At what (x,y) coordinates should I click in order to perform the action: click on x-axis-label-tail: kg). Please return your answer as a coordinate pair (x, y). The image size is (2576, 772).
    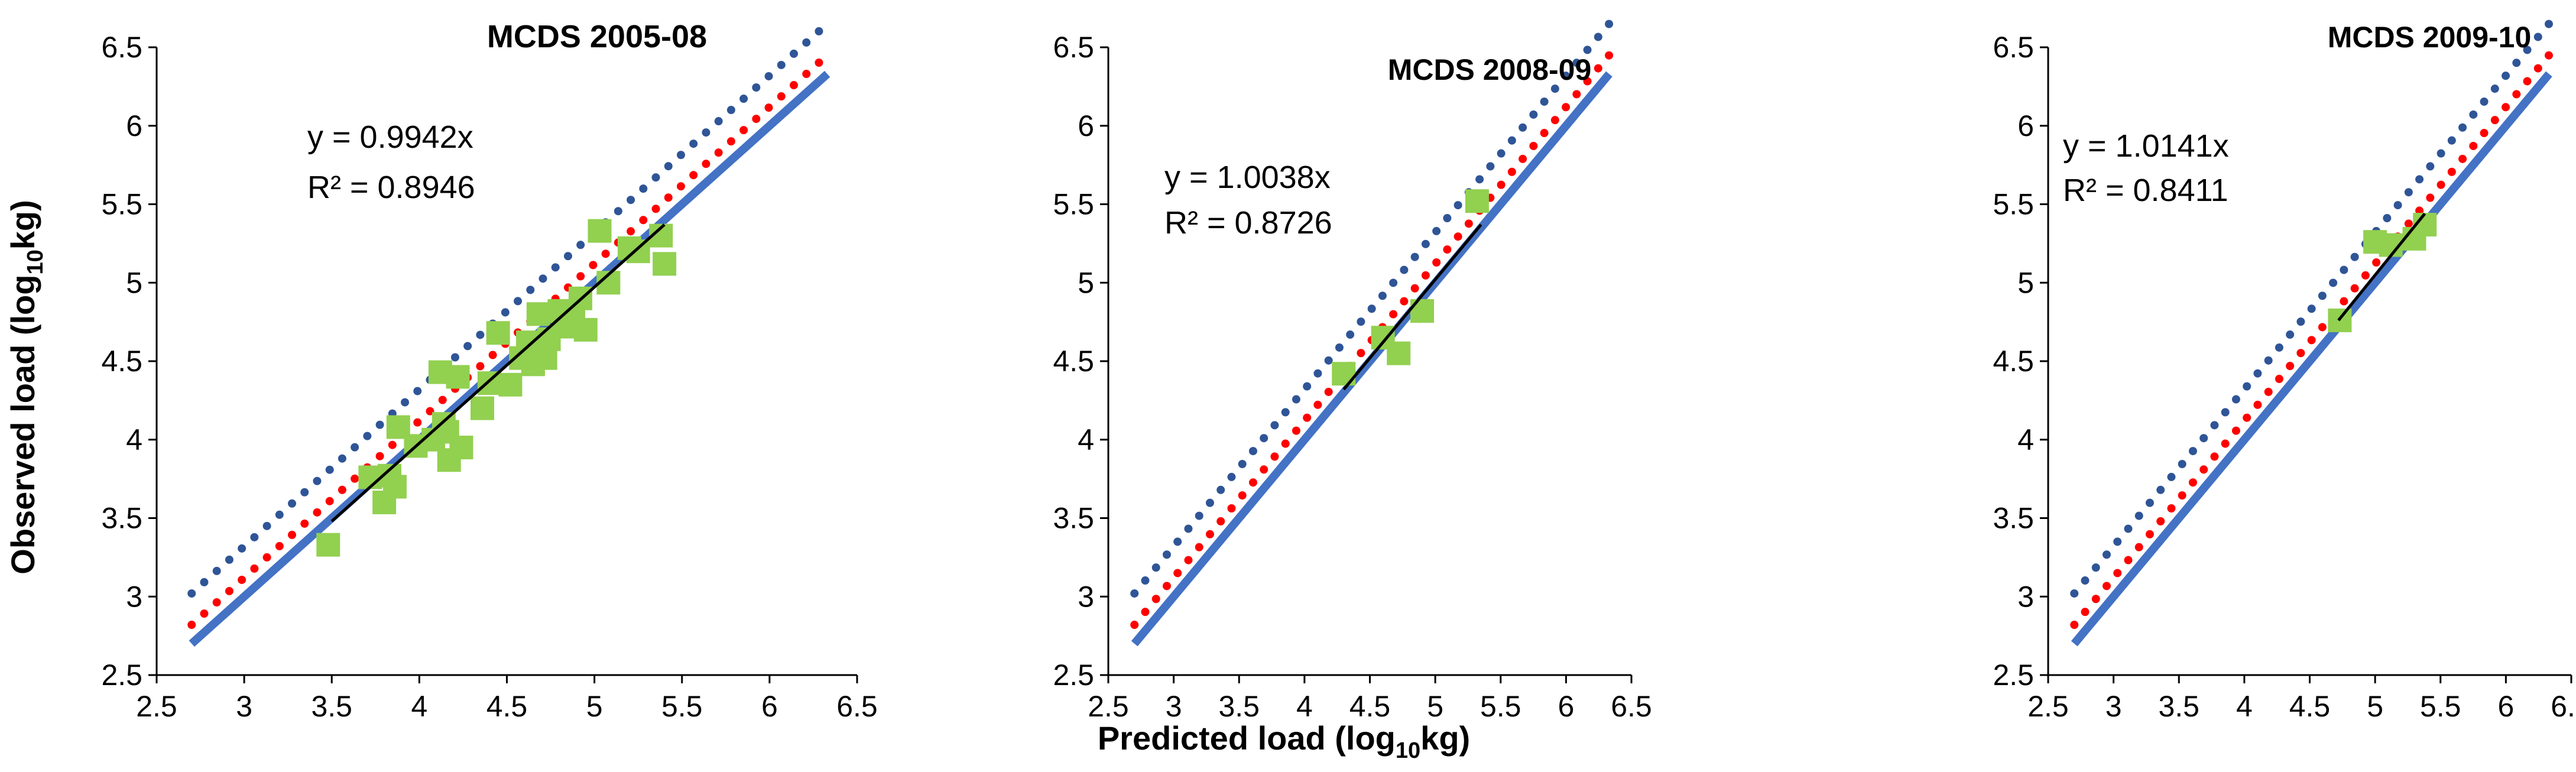
    Looking at the image, I should click on (1445, 738).